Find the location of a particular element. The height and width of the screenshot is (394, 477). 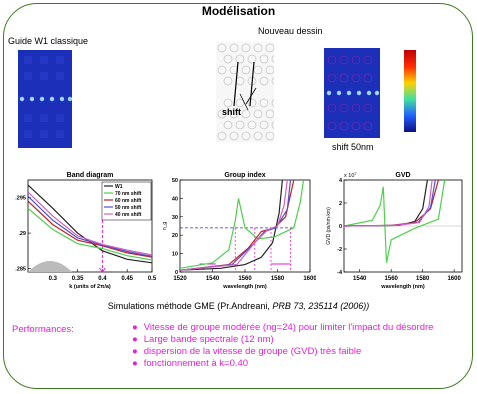

y-axis-label: GVD (ps/nm·km) is located at coordinates (329, 226).